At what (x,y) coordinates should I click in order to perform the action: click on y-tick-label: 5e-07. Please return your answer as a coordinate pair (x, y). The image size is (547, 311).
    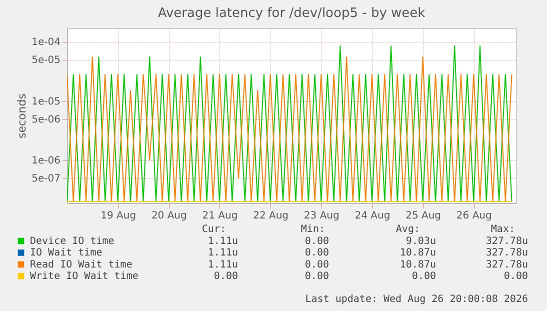
    Looking at the image, I should click on (46, 179).